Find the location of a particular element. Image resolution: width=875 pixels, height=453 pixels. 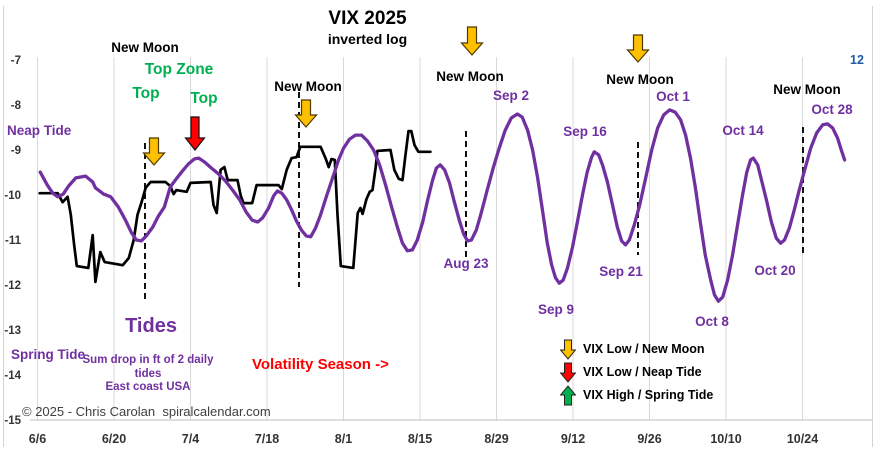

tides-desc-line3: East coast USA is located at coordinates (148, 387).